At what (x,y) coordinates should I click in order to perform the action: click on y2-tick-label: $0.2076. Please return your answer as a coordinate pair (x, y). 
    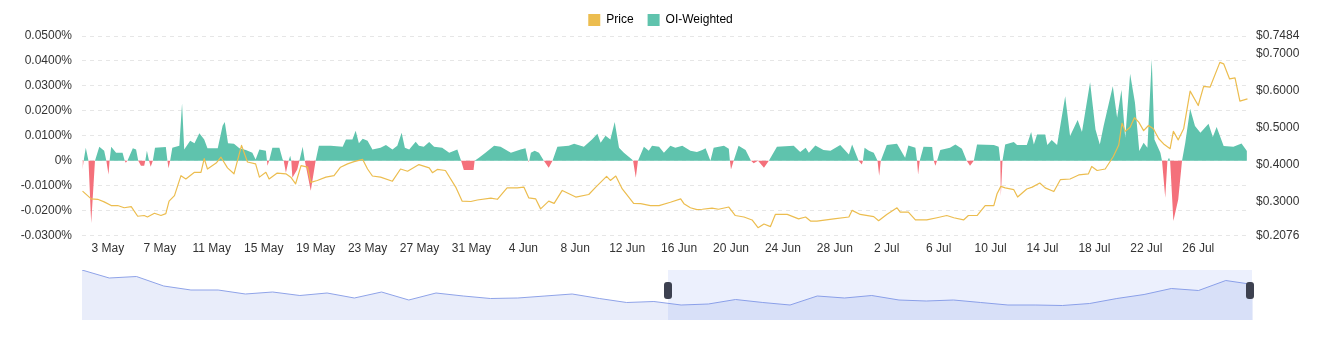
    Looking at the image, I should click on (1278, 234).